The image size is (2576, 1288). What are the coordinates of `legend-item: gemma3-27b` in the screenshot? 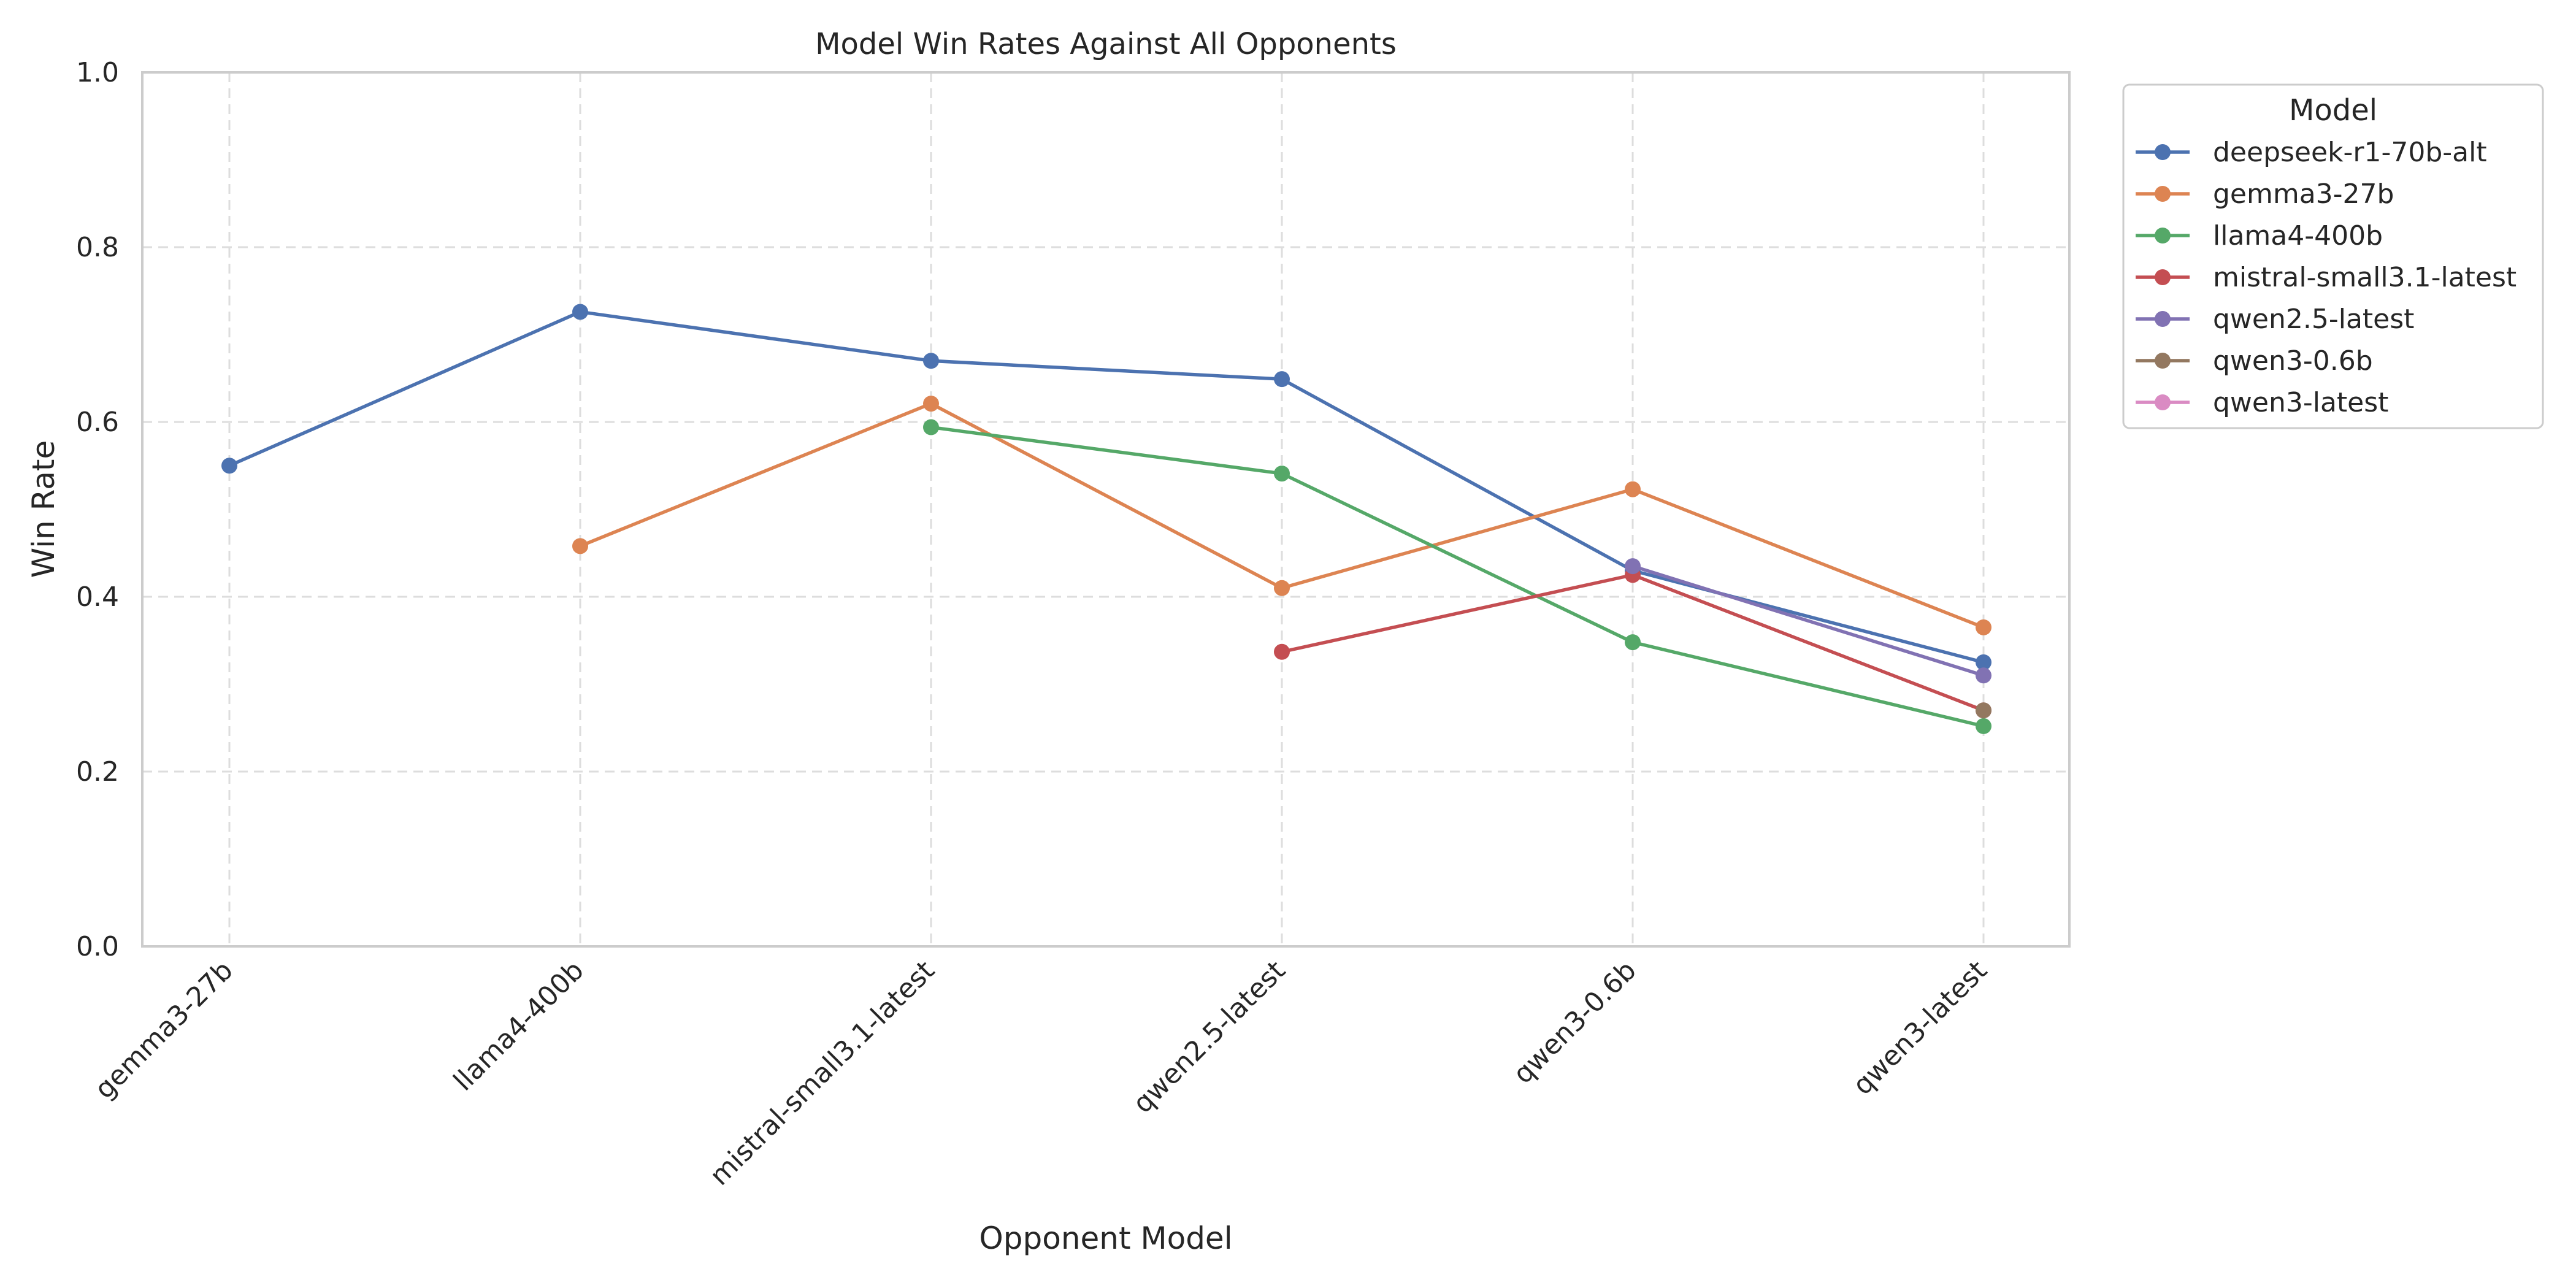 It's located at (2265, 194).